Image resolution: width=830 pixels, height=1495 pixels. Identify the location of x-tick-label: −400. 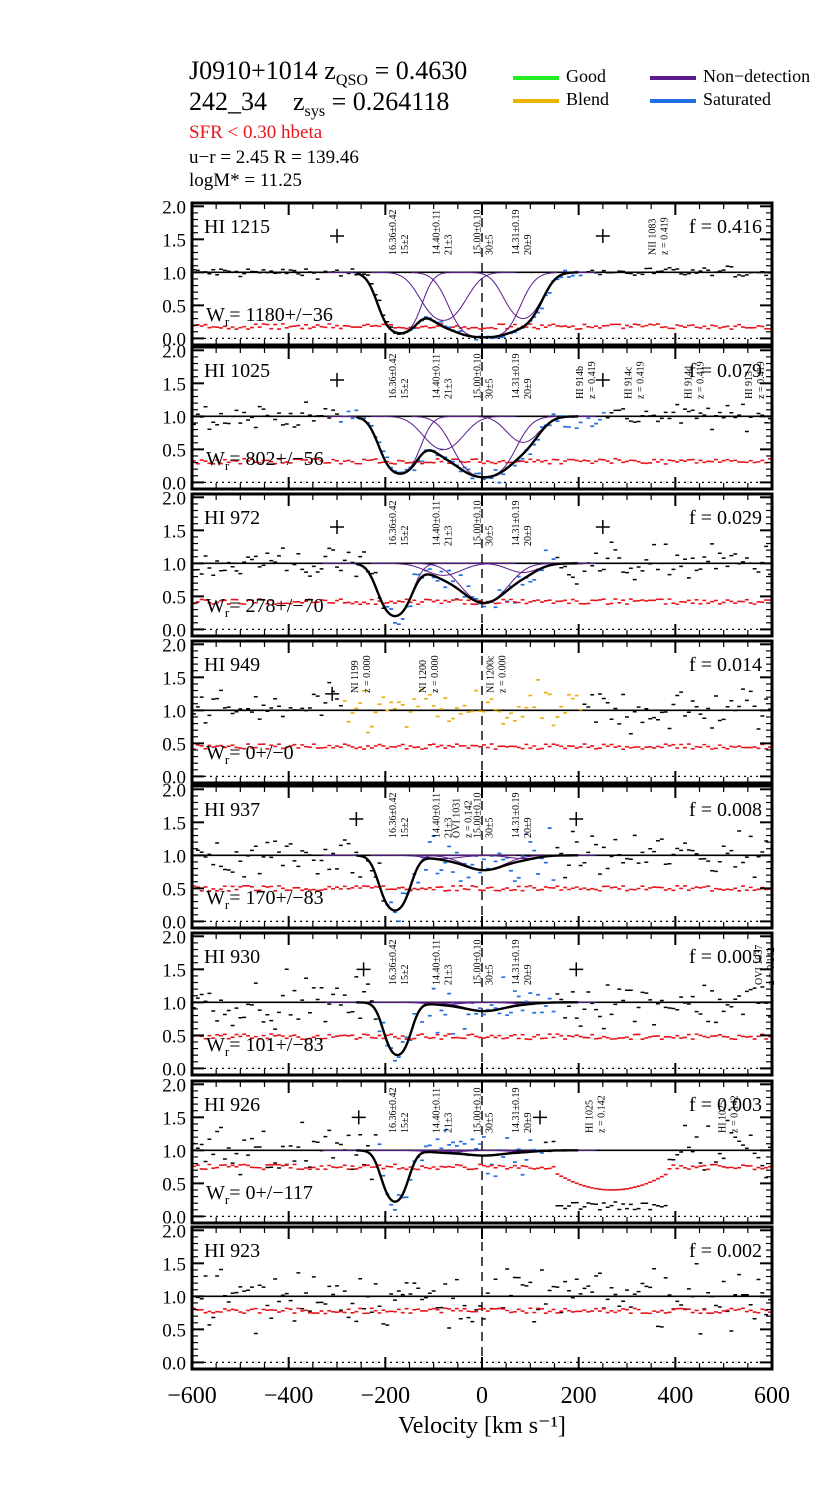
(289, 1396).